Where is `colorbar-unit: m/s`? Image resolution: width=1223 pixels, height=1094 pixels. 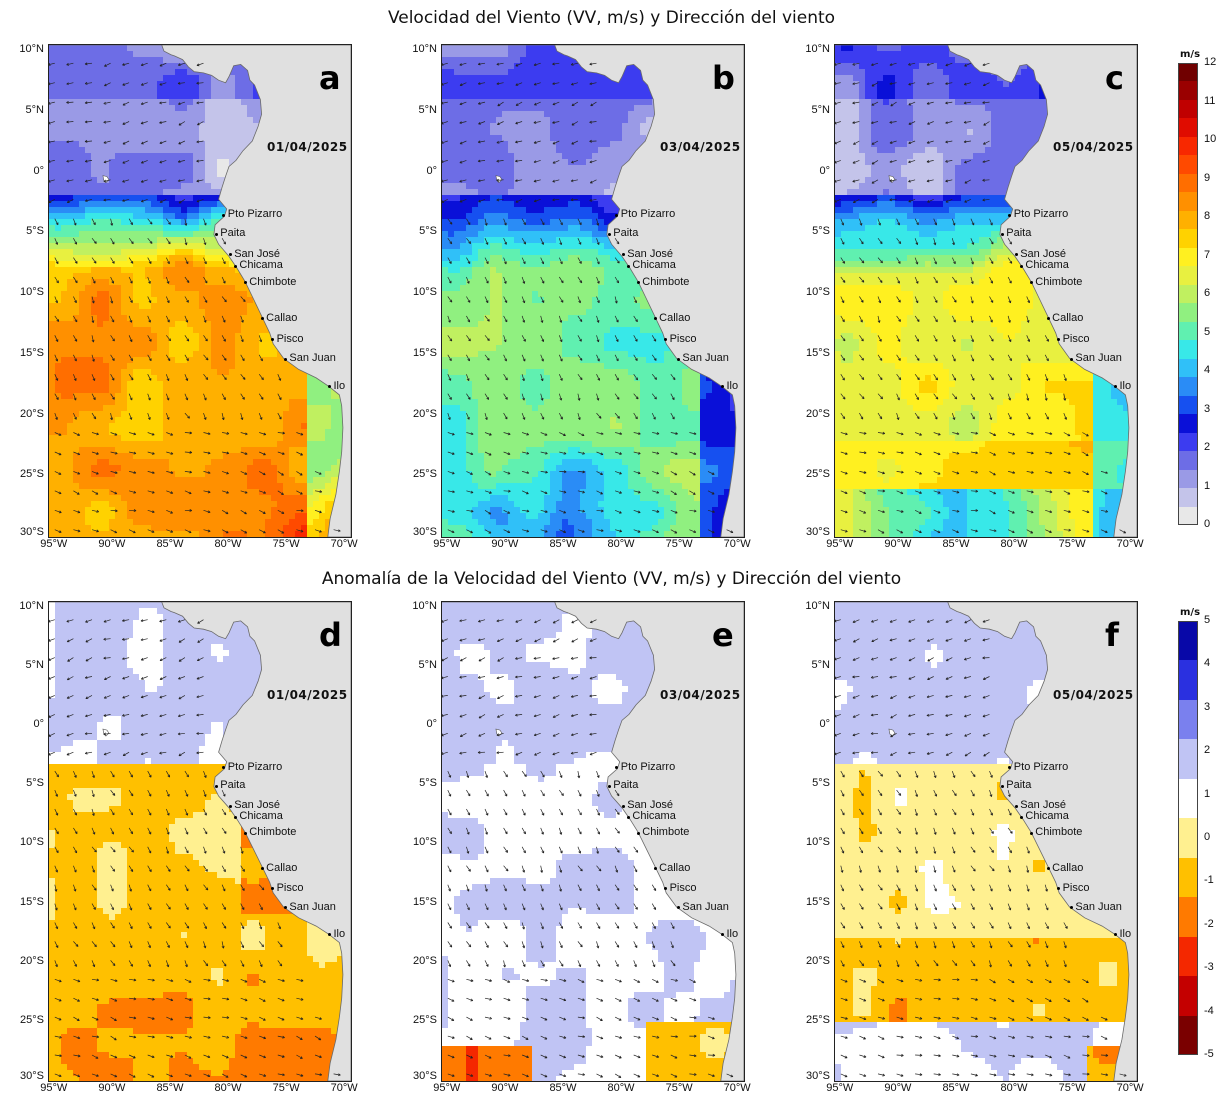 colorbar-unit: m/s is located at coordinates (1190, 54).